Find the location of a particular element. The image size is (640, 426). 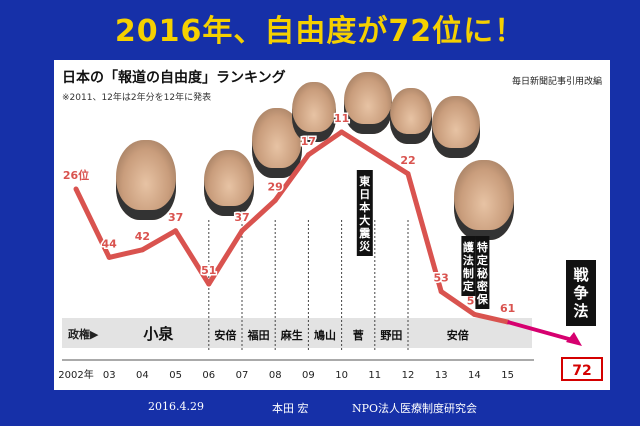

footer-org: NPO法人医療制度研究会 is located at coordinates (415, 408).